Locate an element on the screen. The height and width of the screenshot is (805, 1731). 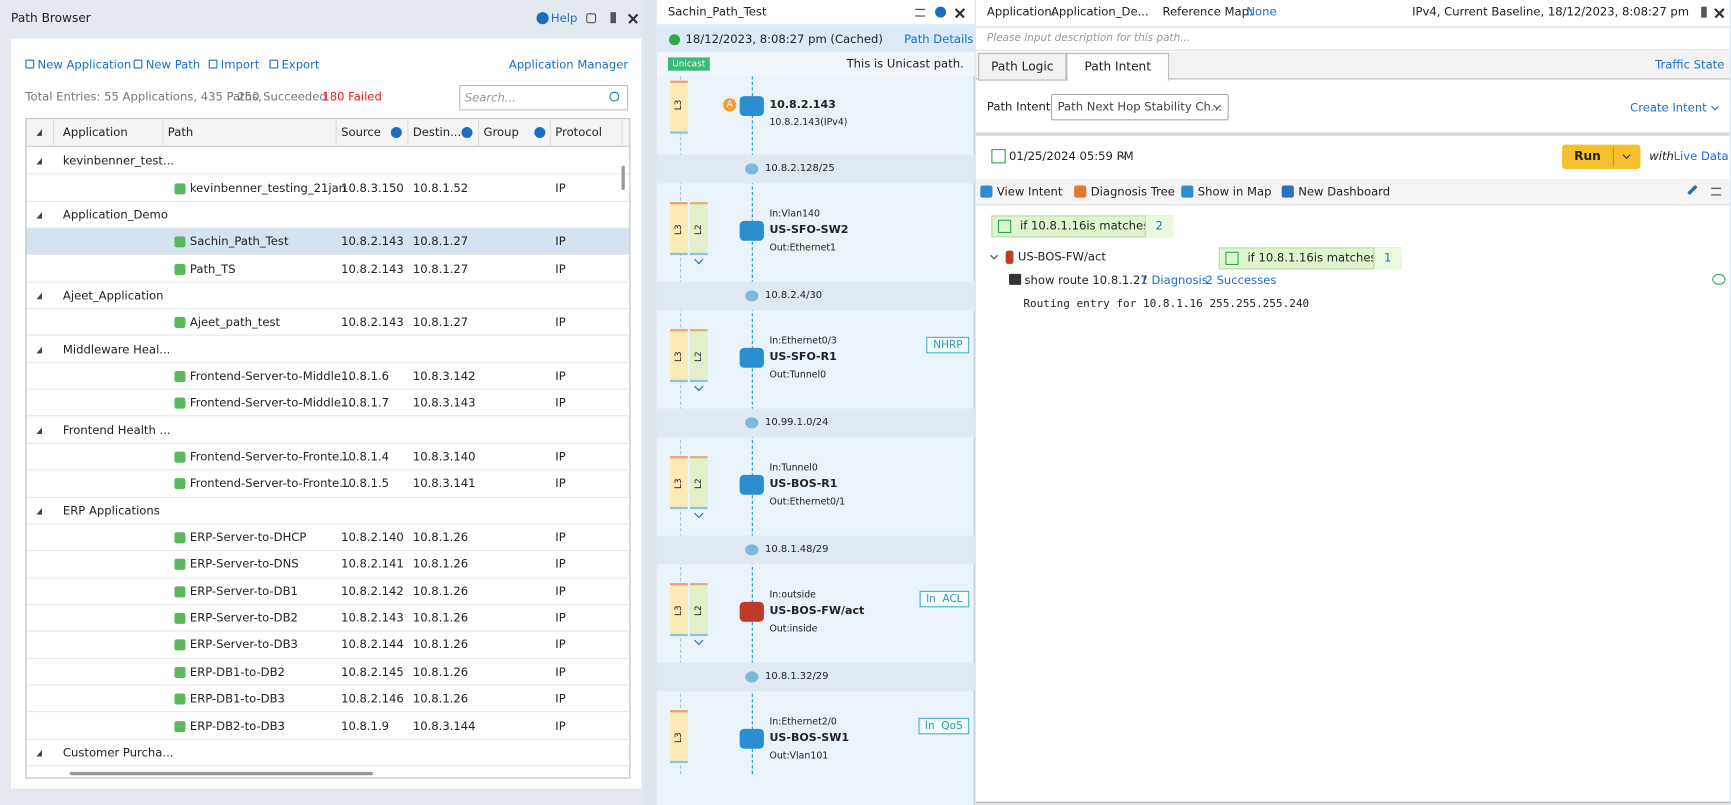
tool-button: Show in Map is located at coordinates (1234, 192).